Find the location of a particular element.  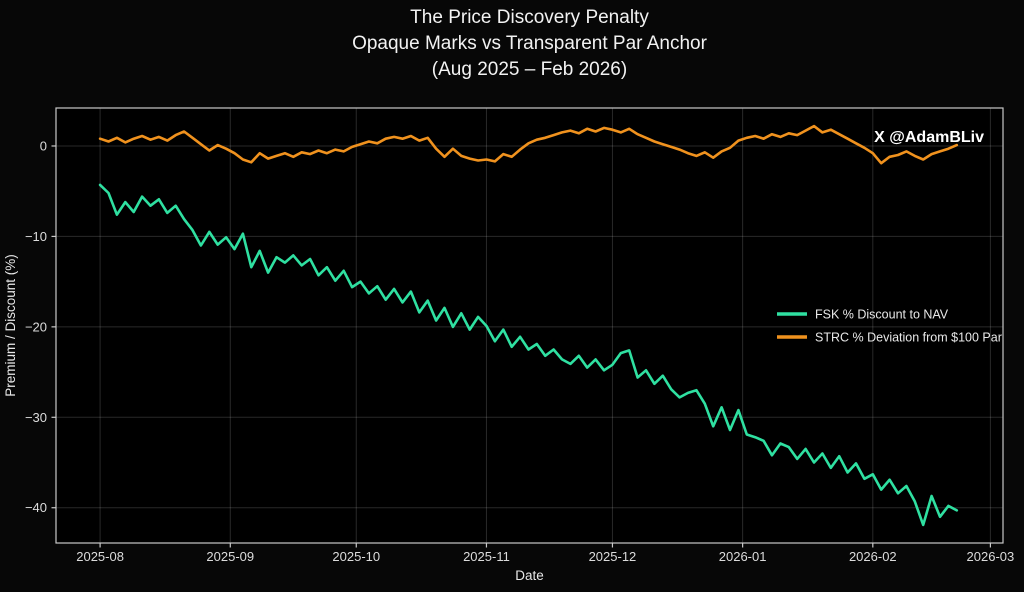

watermark-text: X @AdamBLiv is located at coordinates (929, 137).